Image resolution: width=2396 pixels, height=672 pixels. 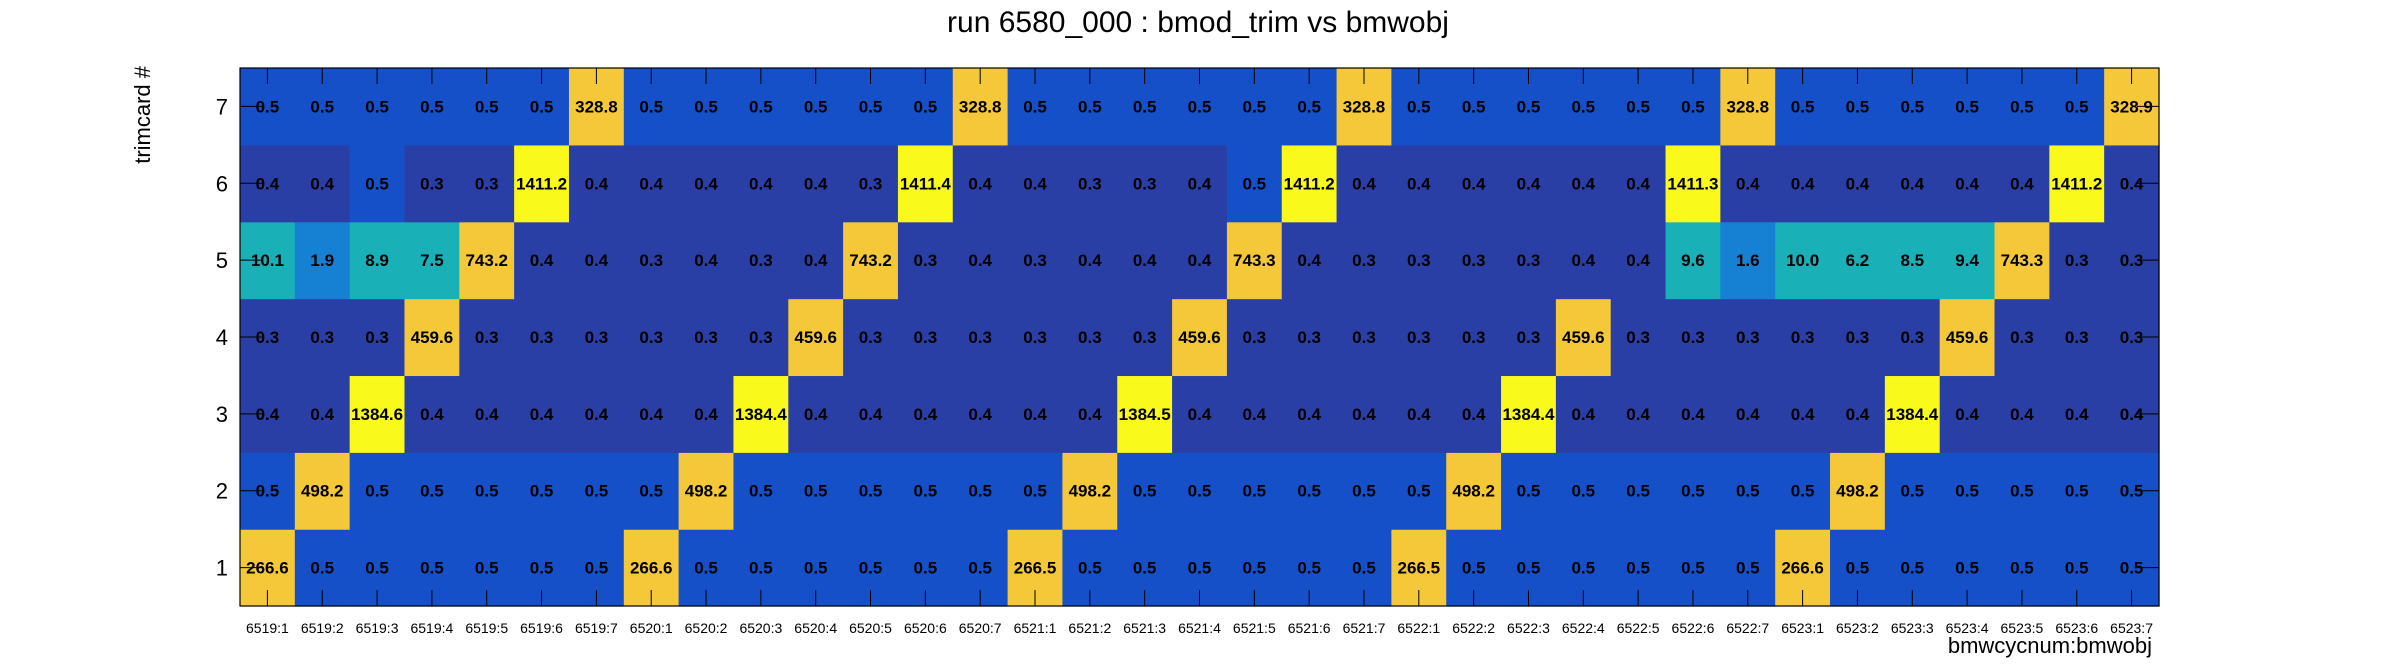 I want to click on y-tick-label: 3, so click(x=222, y=414).